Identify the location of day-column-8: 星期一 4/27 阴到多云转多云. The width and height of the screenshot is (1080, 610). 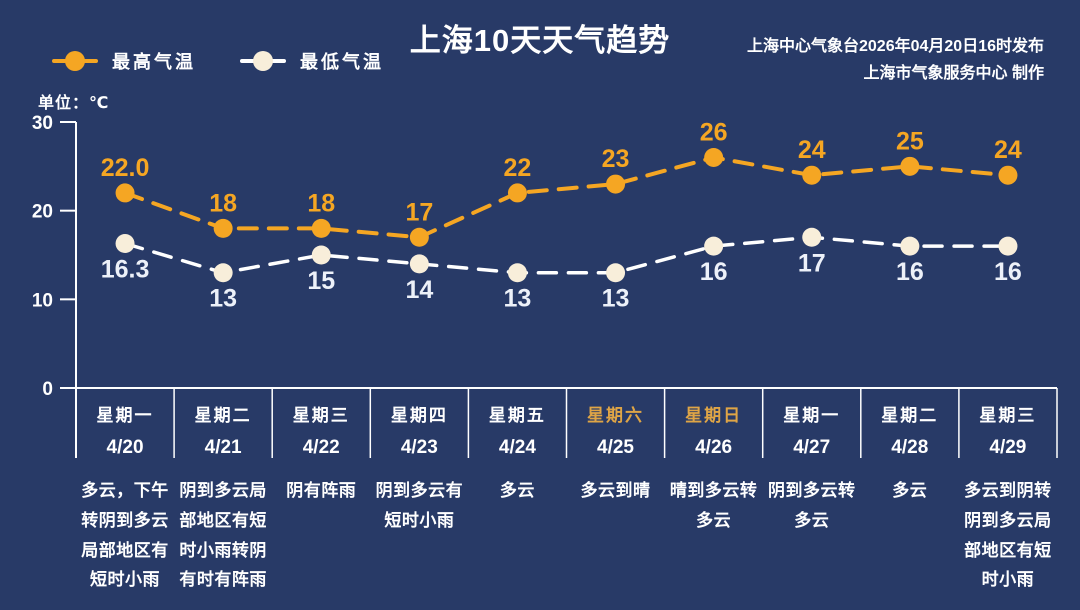
(812, 494).